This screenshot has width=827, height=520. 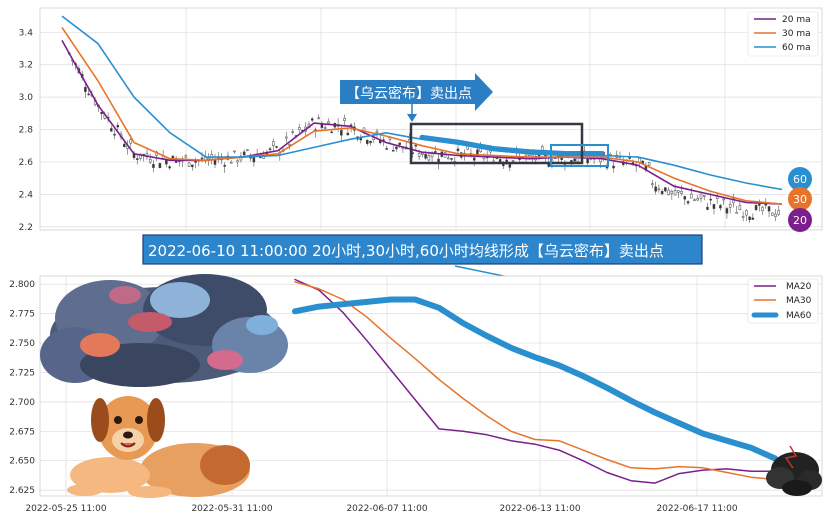 I want to click on bottom-xtick-label: 2022-05-31 11:00, so click(x=231, y=509).